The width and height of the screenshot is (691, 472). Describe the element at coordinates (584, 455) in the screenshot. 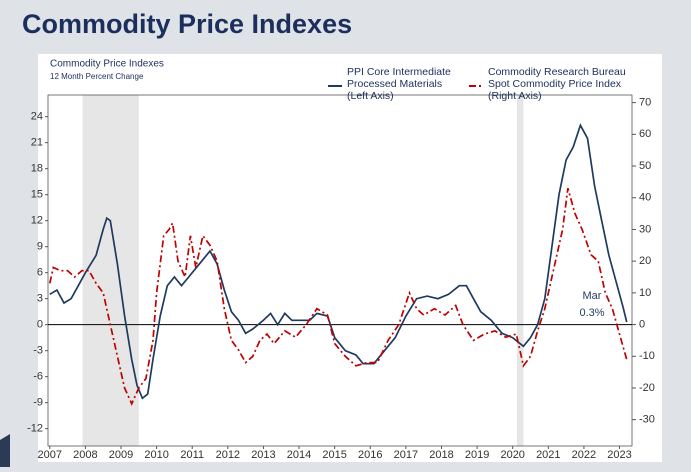

I see `x-tick-label: 2022` at that location.